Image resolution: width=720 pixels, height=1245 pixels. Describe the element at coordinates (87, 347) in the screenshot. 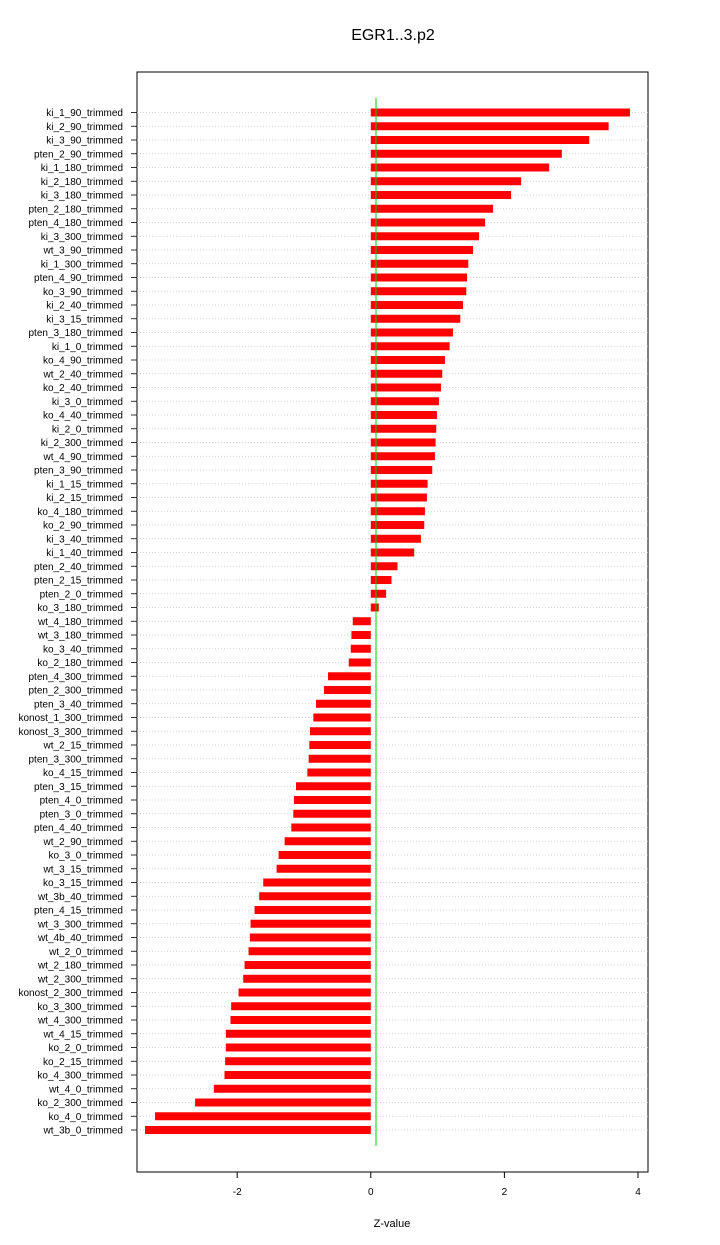

I see `category-label: ki_1_0_trimmed` at that location.